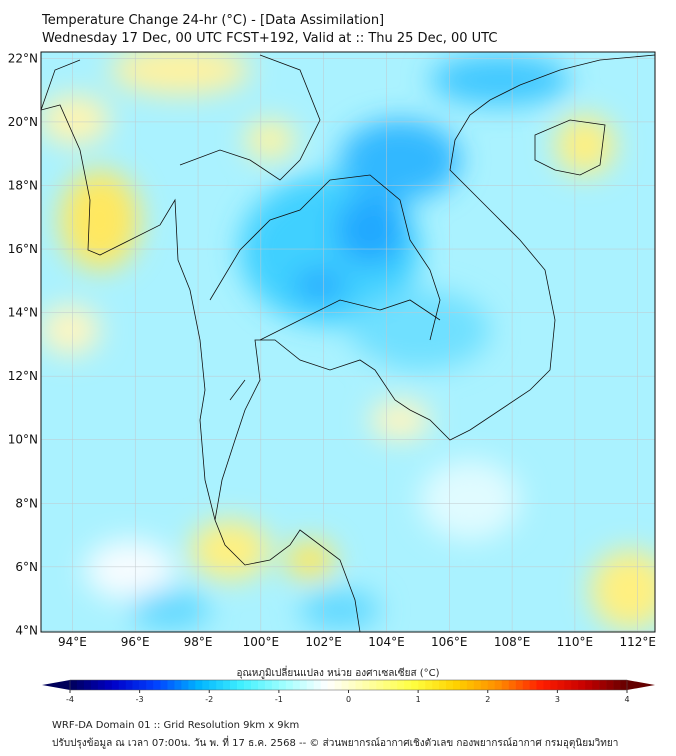  I want to click on lat-label: 8°N, so click(26, 503).